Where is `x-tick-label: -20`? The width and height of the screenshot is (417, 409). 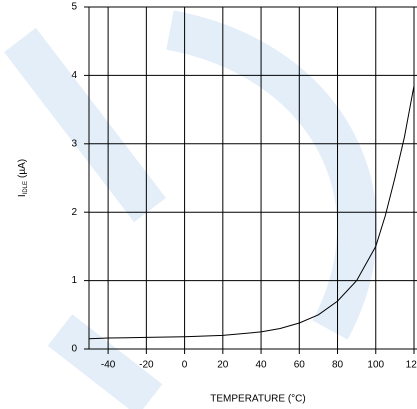
x-tick-label: -20 is located at coordinates (146, 365).